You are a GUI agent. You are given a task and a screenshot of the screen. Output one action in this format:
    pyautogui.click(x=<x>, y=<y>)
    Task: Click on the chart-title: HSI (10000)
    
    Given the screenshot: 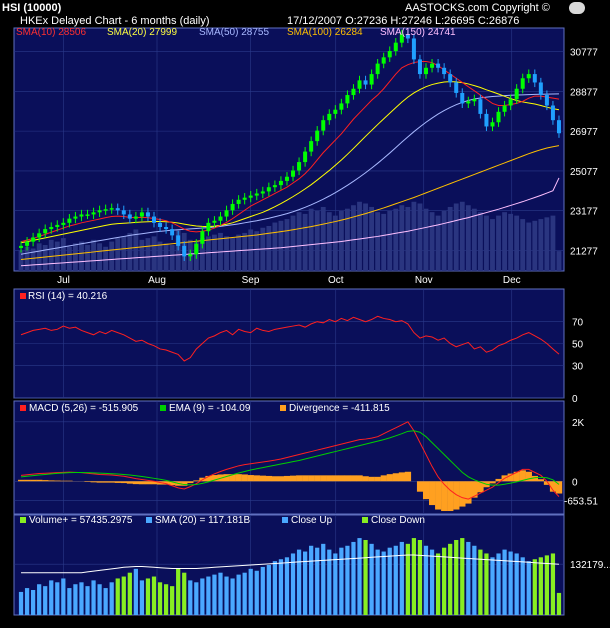 What is the action you would take?
    pyautogui.click(x=32, y=8)
    